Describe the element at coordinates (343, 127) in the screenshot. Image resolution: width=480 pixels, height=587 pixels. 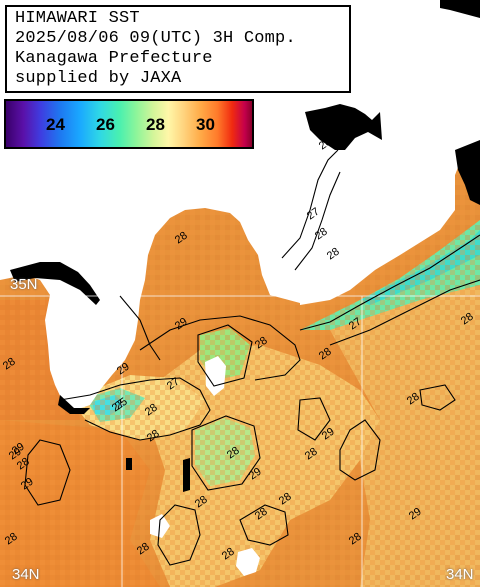
I see `missing-data-north` at that location.